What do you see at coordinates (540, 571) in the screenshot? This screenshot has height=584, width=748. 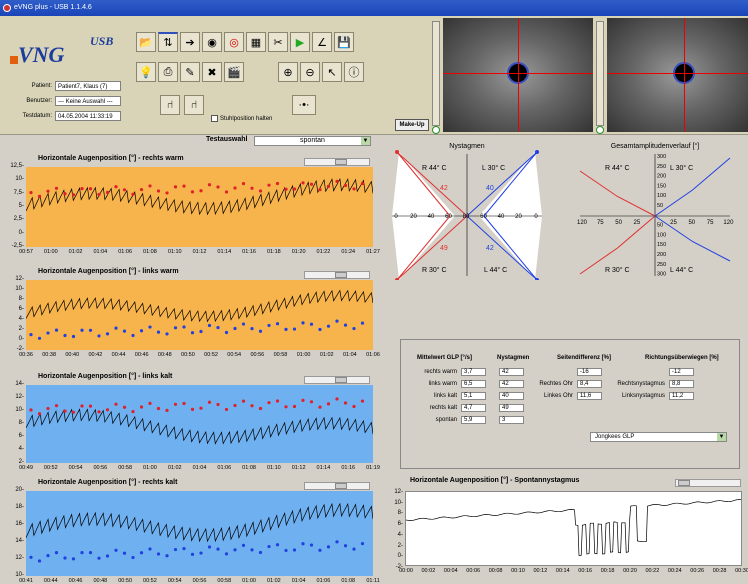 I see `x-tick-label: 00:12` at bounding box center [540, 571].